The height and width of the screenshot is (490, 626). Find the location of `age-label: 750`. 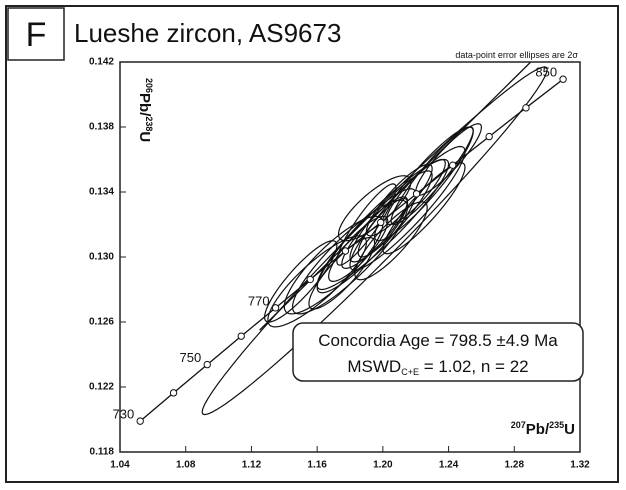

age-label: 750 is located at coordinates (191, 357).